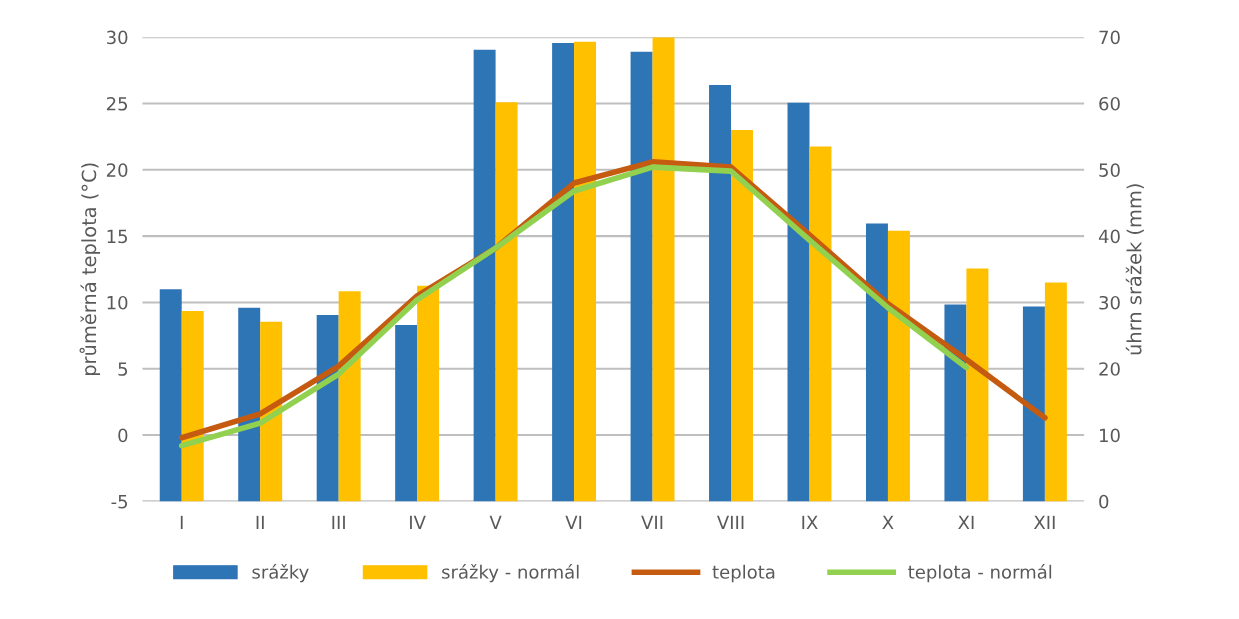 This screenshot has height=619, width=1239. Describe the element at coordinates (966, 522) in the screenshot. I see `x-tick-label: XI` at that location.